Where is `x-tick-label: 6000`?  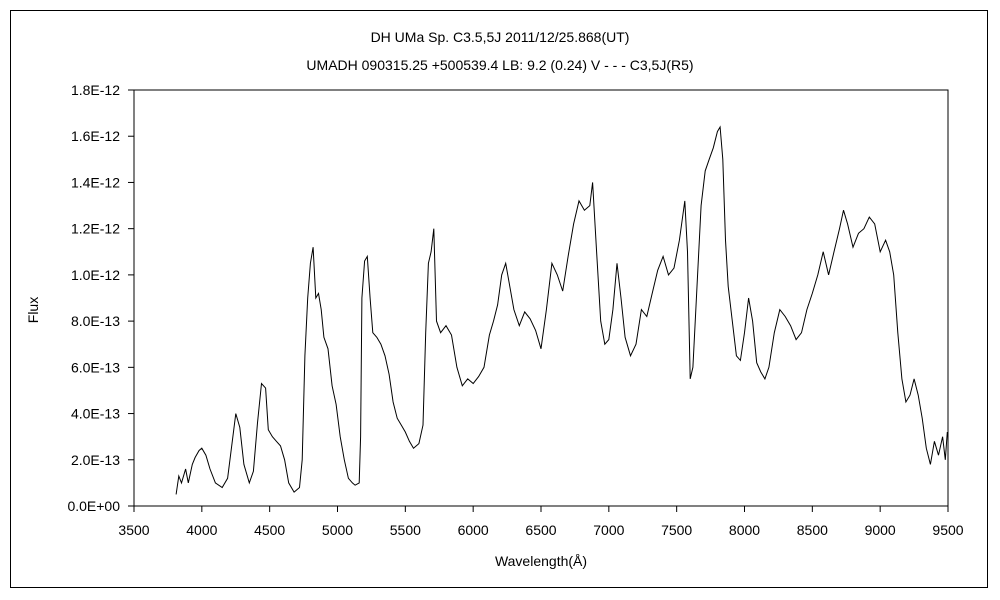
x-tick-label: 6000 is located at coordinates (473, 530).